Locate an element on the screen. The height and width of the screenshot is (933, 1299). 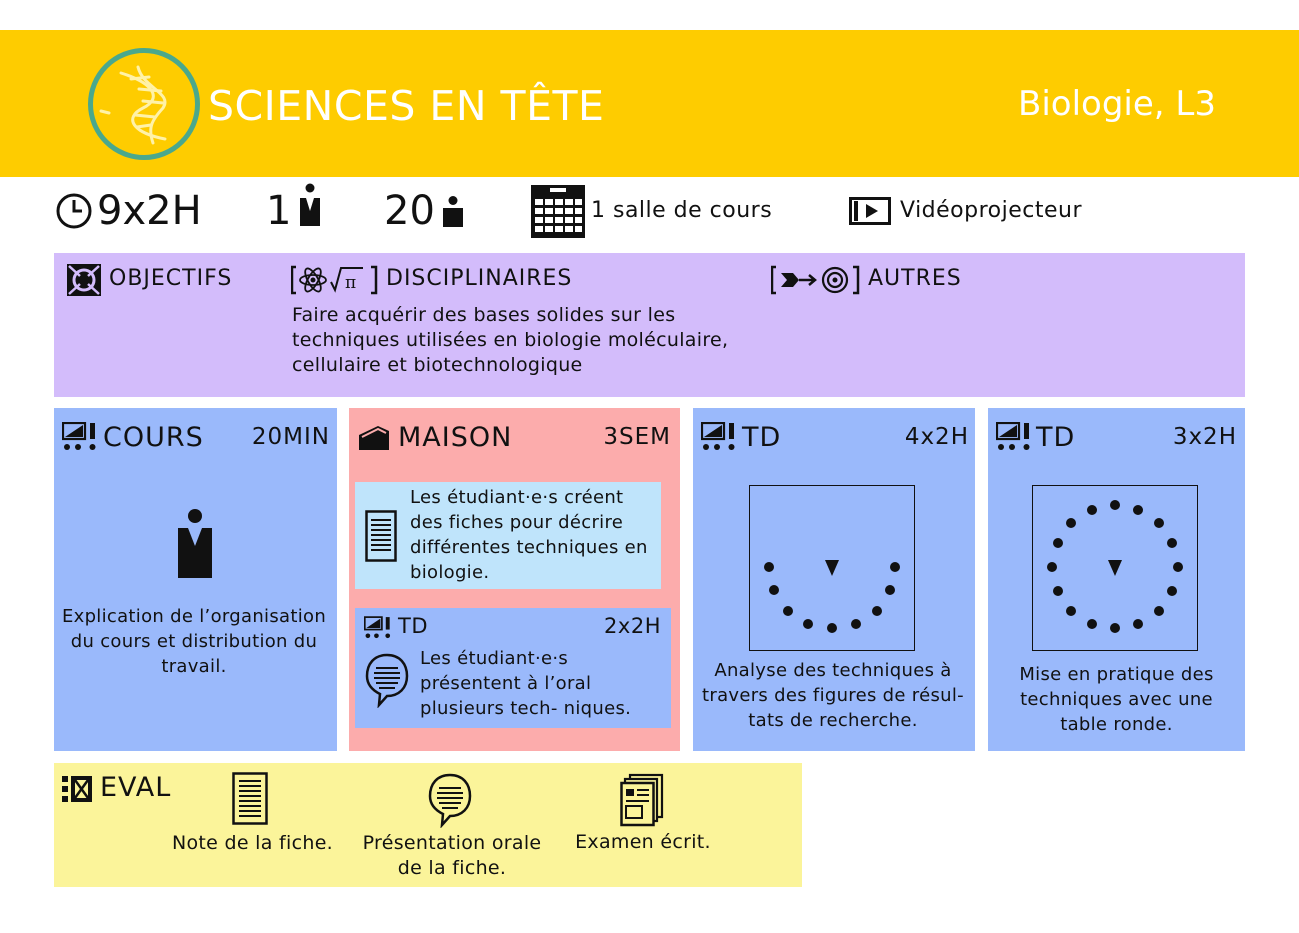
room-label: 1 salle de cours is located at coordinates (682, 210).